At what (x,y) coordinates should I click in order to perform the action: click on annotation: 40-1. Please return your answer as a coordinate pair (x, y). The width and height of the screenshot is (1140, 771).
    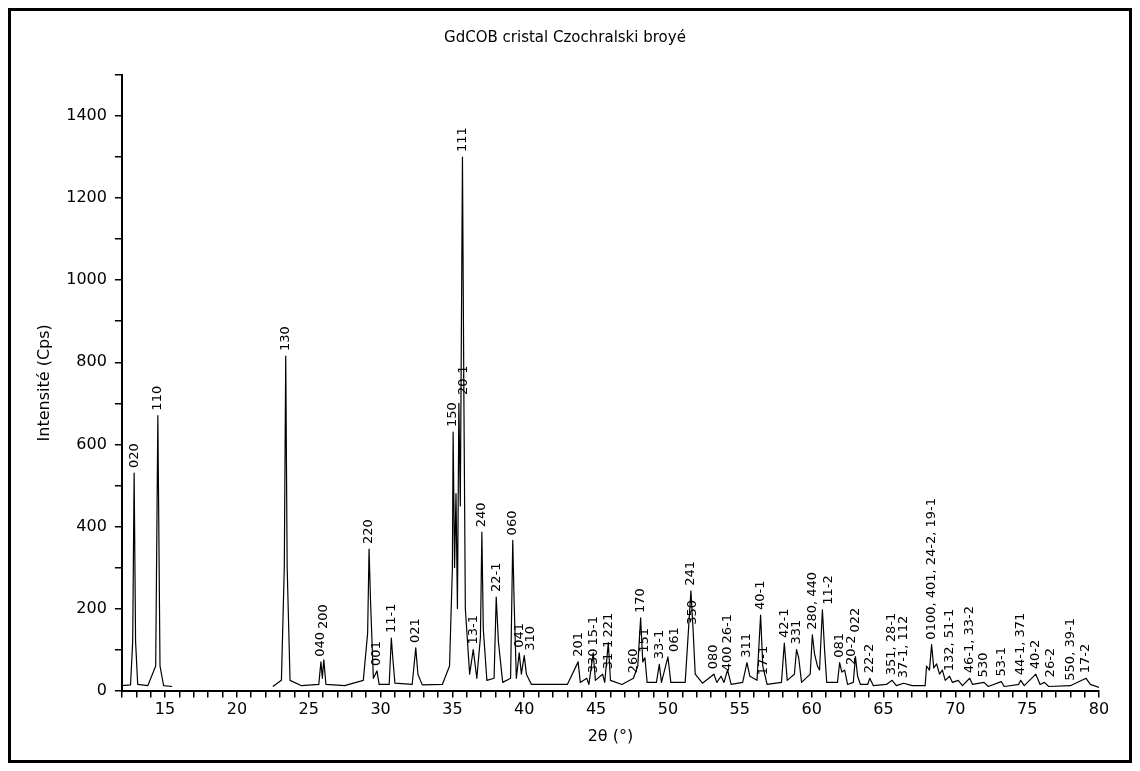
    Looking at the image, I should click on (759, 595).